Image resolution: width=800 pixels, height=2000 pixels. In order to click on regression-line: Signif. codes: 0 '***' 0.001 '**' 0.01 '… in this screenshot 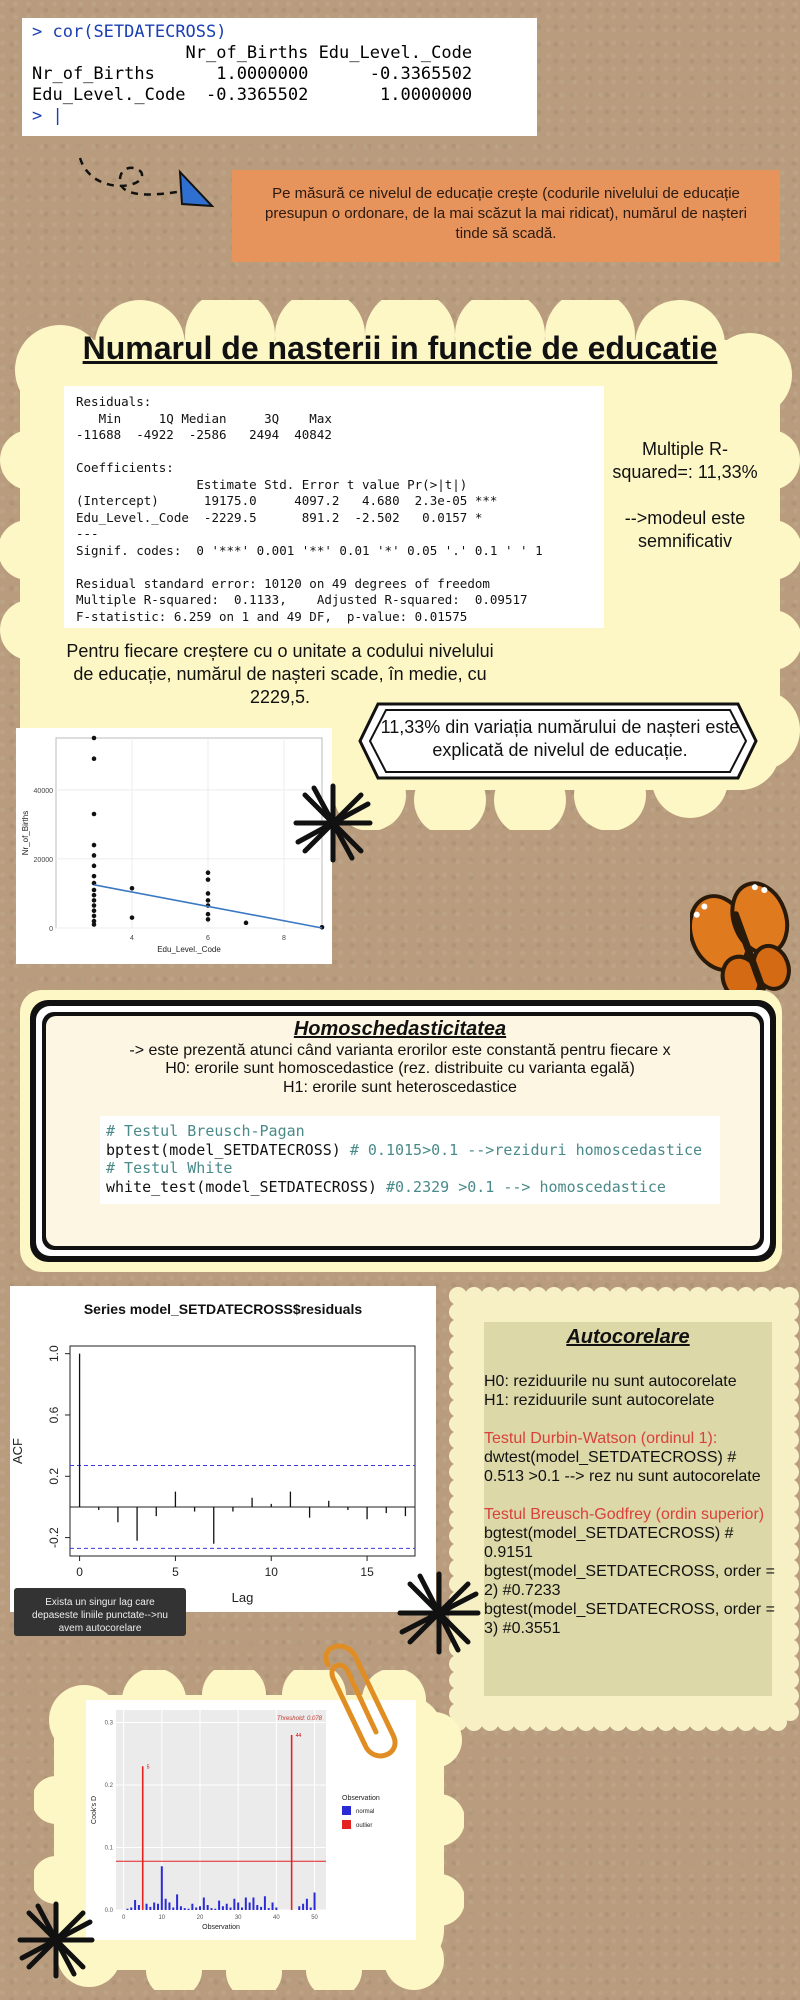, I will do `click(309, 550)`.